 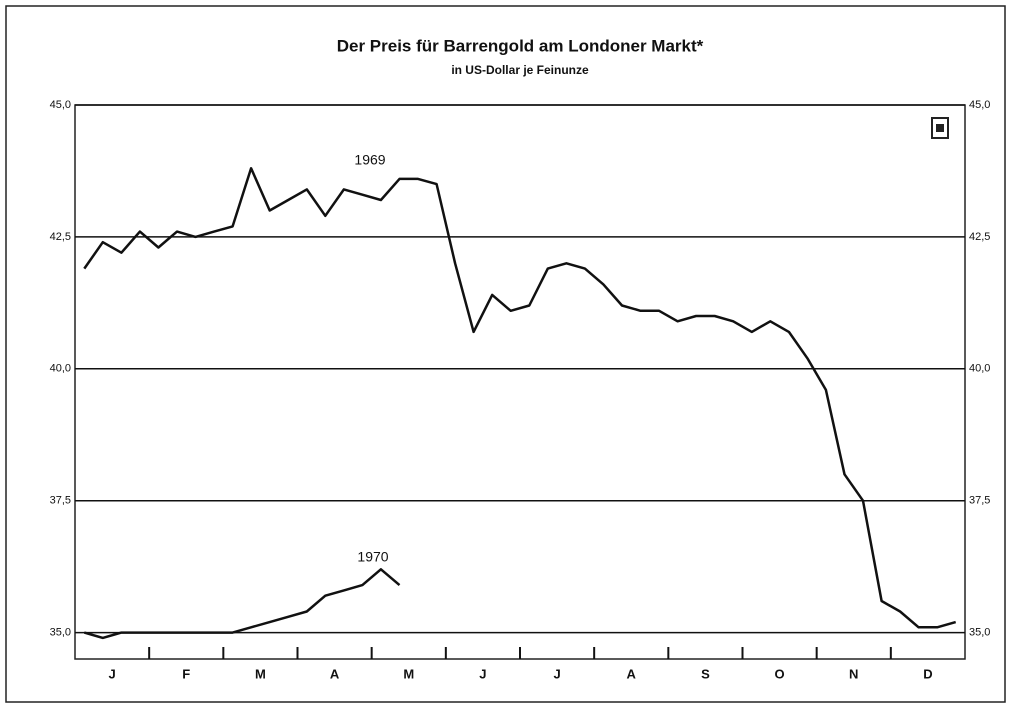 I want to click on y-tick-label: 45,0, so click(x=60, y=105).